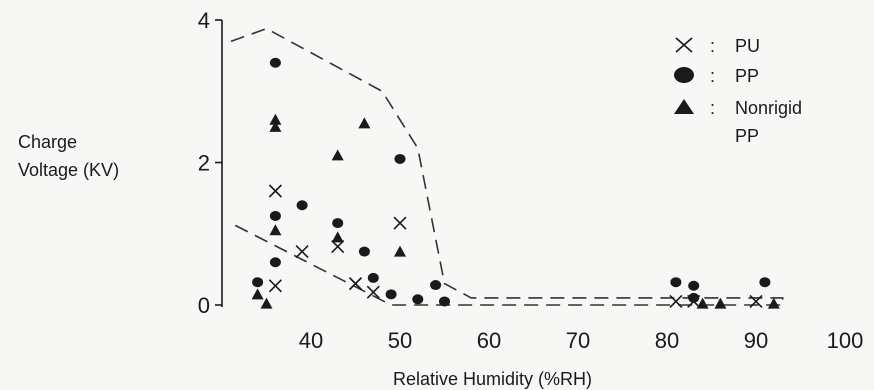 This screenshot has width=874, height=390. What do you see at coordinates (712, 108) in the screenshot?
I see `legend-sep-nonrigid: :` at bounding box center [712, 108].